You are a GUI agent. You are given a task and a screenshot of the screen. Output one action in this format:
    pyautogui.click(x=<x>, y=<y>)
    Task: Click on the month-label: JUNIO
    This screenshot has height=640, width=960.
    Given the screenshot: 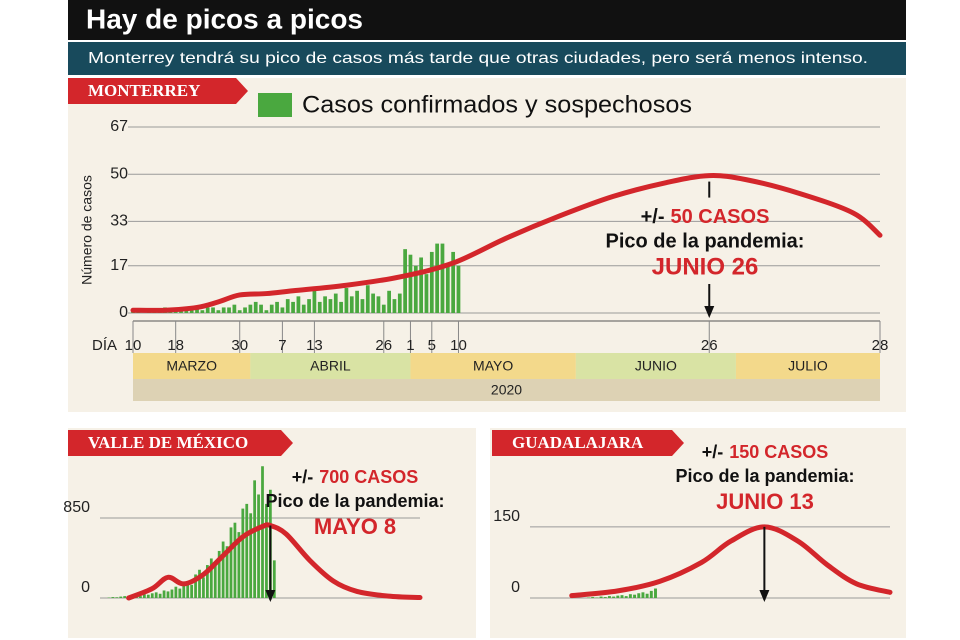 What is the action you would take?
    pyautogui.click(x=656, y=366)
    